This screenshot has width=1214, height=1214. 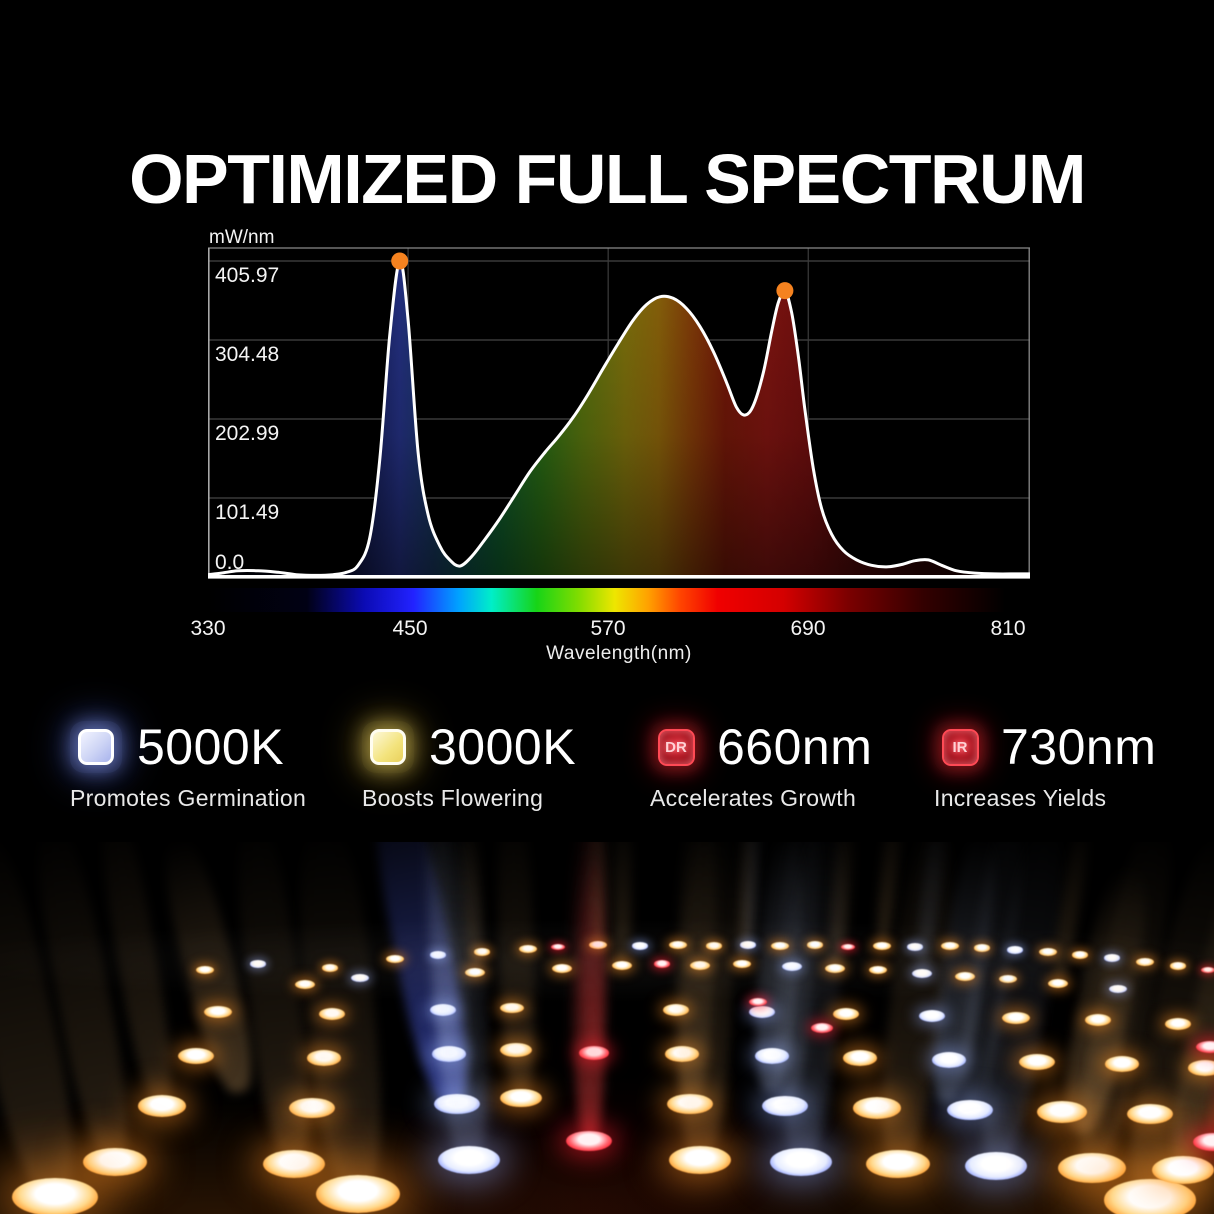 I want to click on y-axis-title: mW/nm, so click(x=242, y=237).